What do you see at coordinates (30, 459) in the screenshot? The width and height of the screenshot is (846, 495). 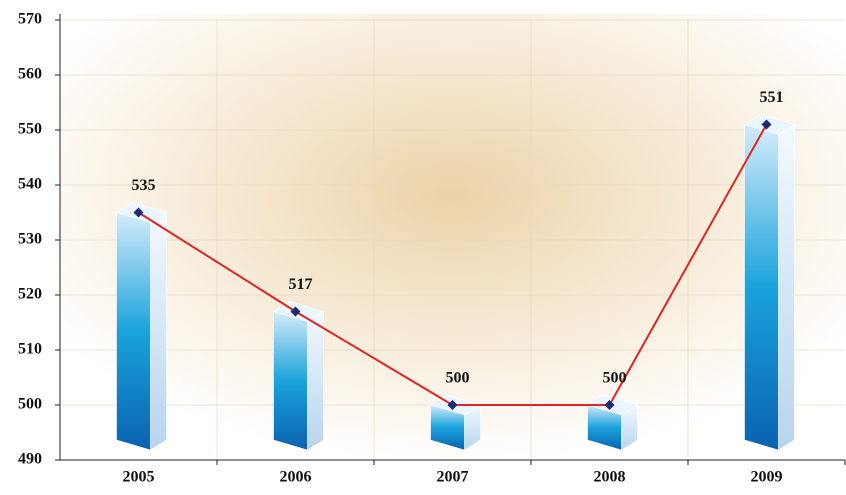 I see `y-tick-label: 490` at bounding box center [30, 459].